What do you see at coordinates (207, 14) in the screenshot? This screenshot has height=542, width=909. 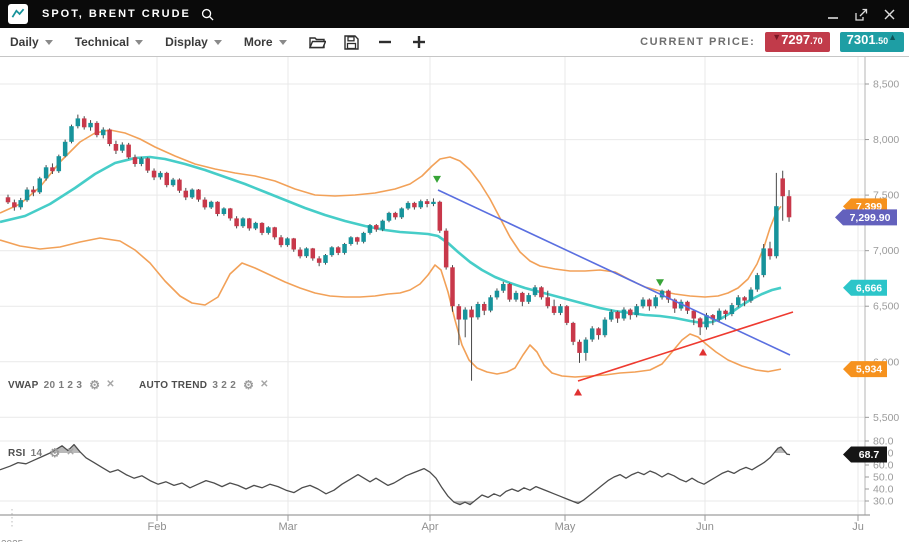 I see `search-icon` at bounding box center [207, 14].